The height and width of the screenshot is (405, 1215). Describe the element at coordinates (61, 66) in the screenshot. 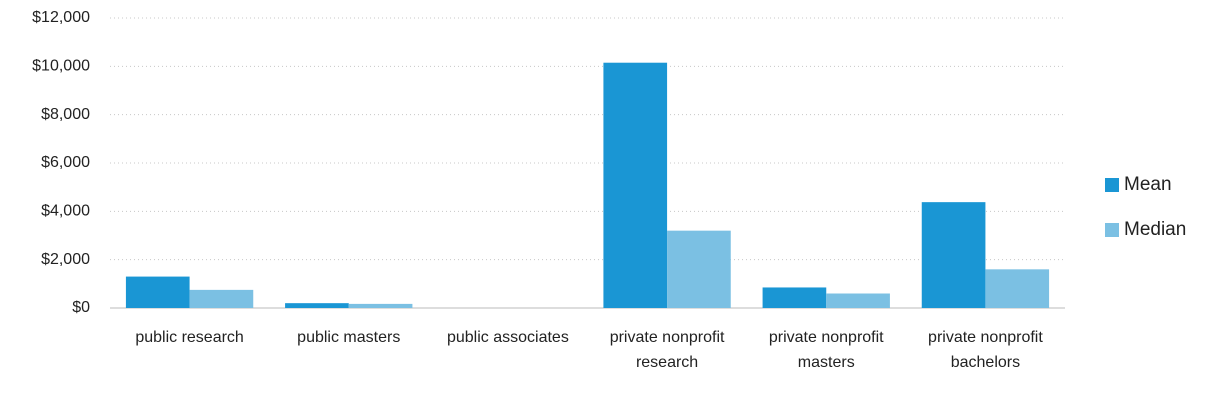

I see `y-tick-label: $10,000` at that location.